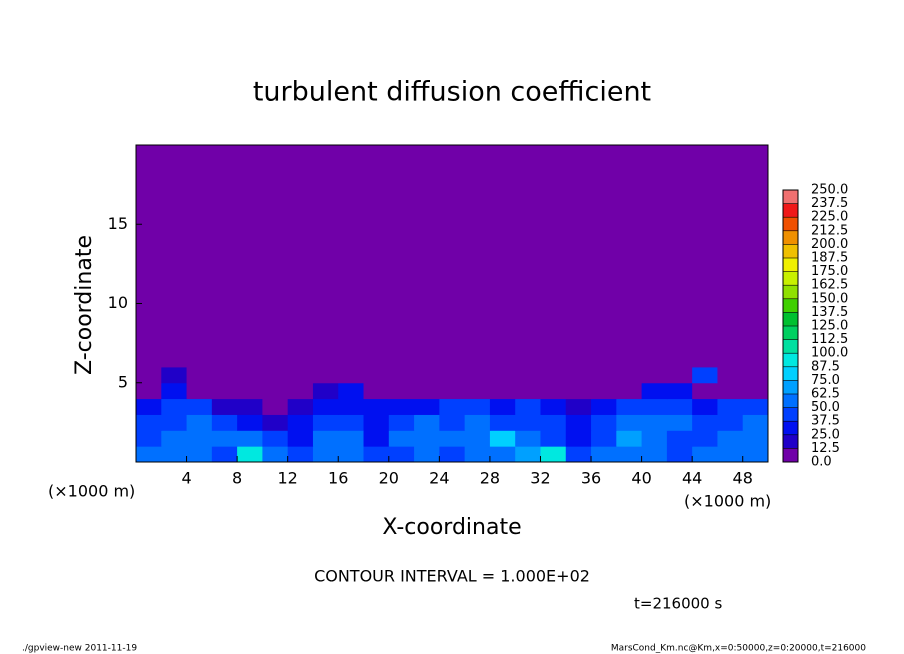  What do you see at coordinates (237, 478) in the screenshot?
I see `x-tick-label: 8` at bounding box center [237, 478].